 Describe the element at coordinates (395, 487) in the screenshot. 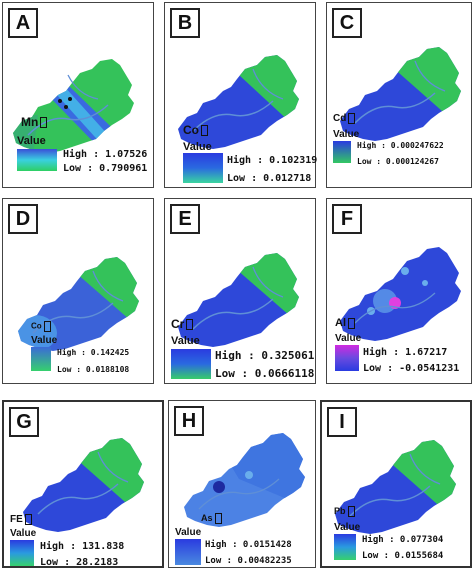

I see `map-i` at that location.